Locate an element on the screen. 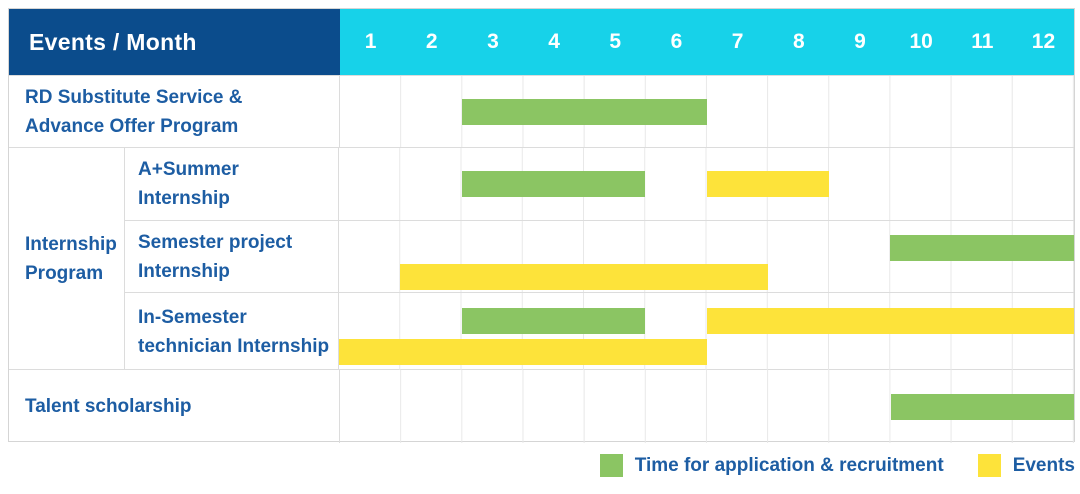 The height and width of the screenshot is (494, 1080). application-color-swatch is located at coordinates (611, 465).